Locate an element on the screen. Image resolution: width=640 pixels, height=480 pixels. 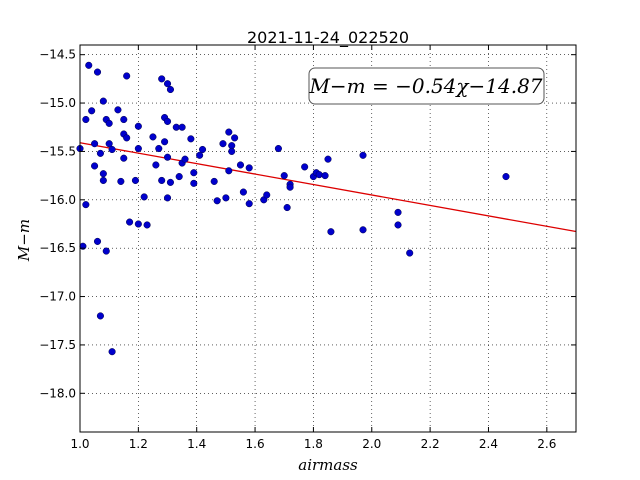
x-tick-label: 1.6 is located at coordinates (255, 444).